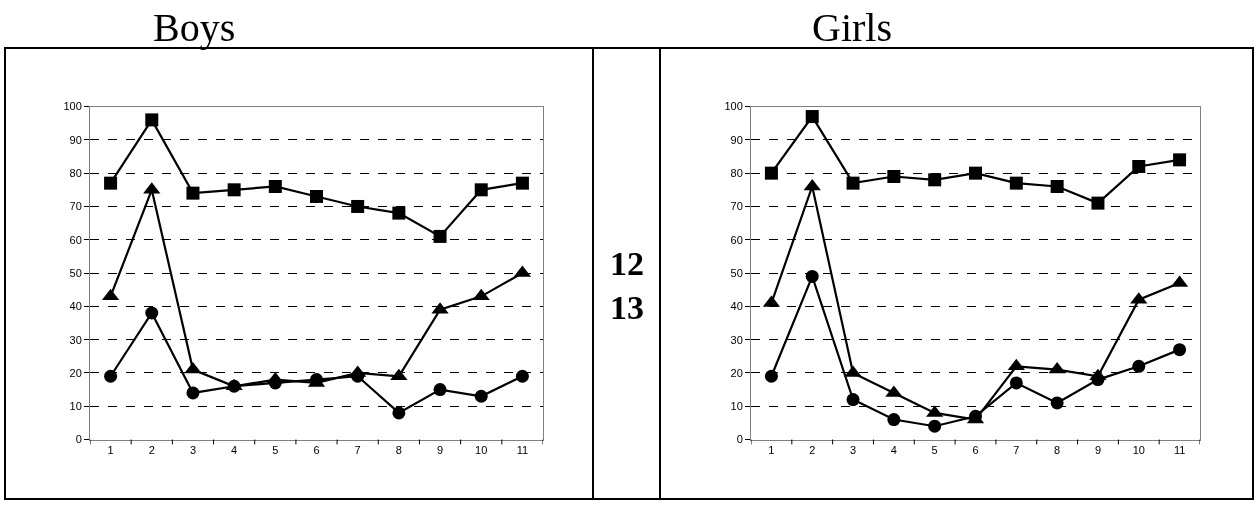 This screenshot has width=1258, height=509. What do you see at coordinates (627, 286) in the screenshot?
I see `text: 12 13` at bounding box center [627, 286].